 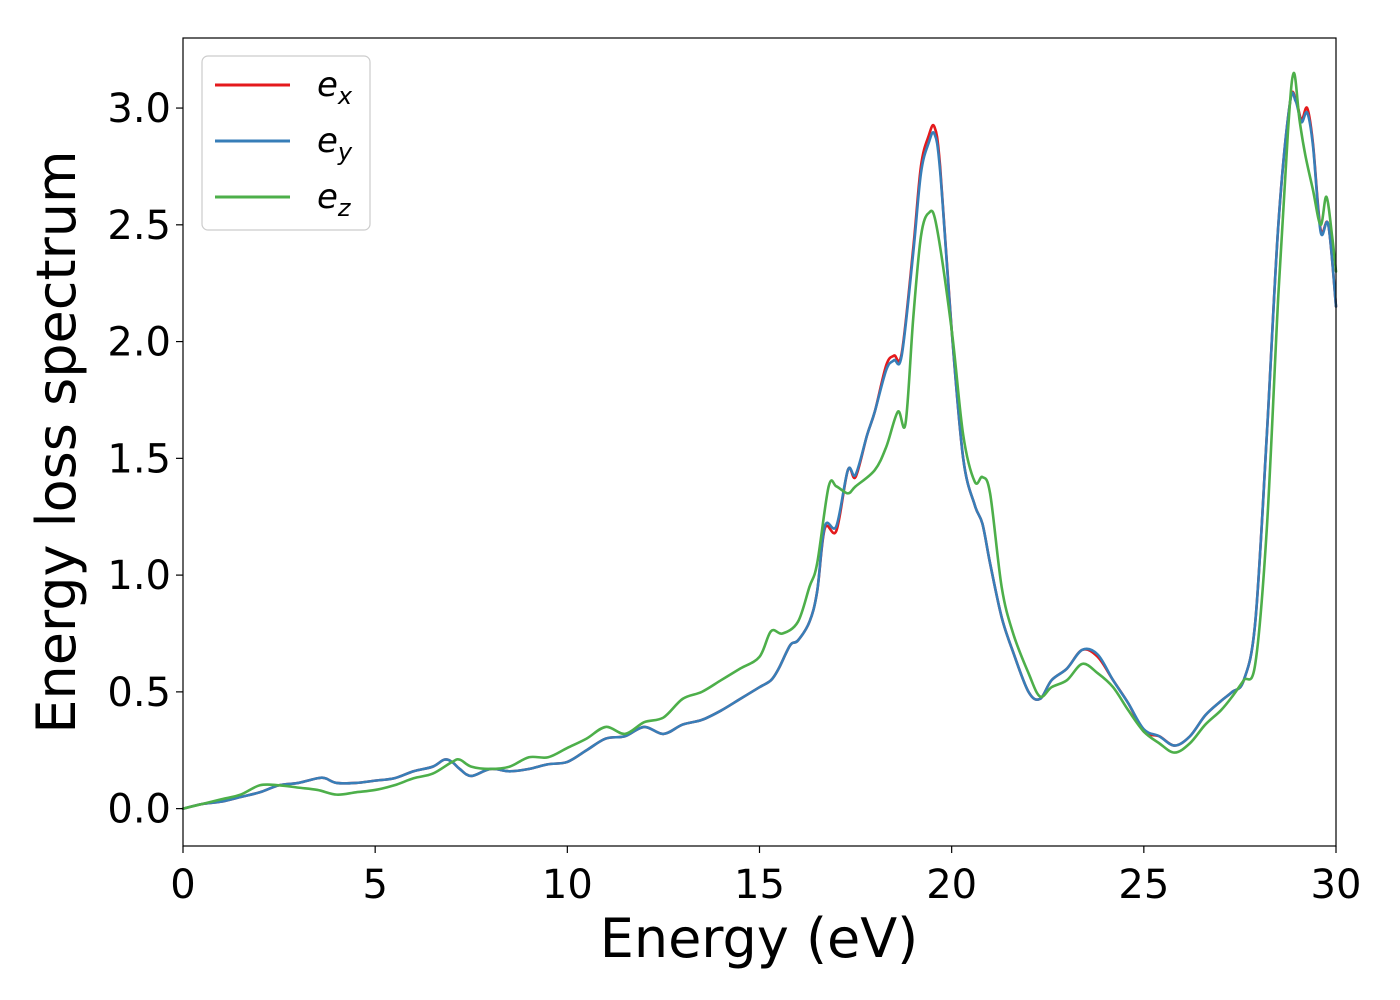 I want to click on legend-box, so click(x=286, y=143).